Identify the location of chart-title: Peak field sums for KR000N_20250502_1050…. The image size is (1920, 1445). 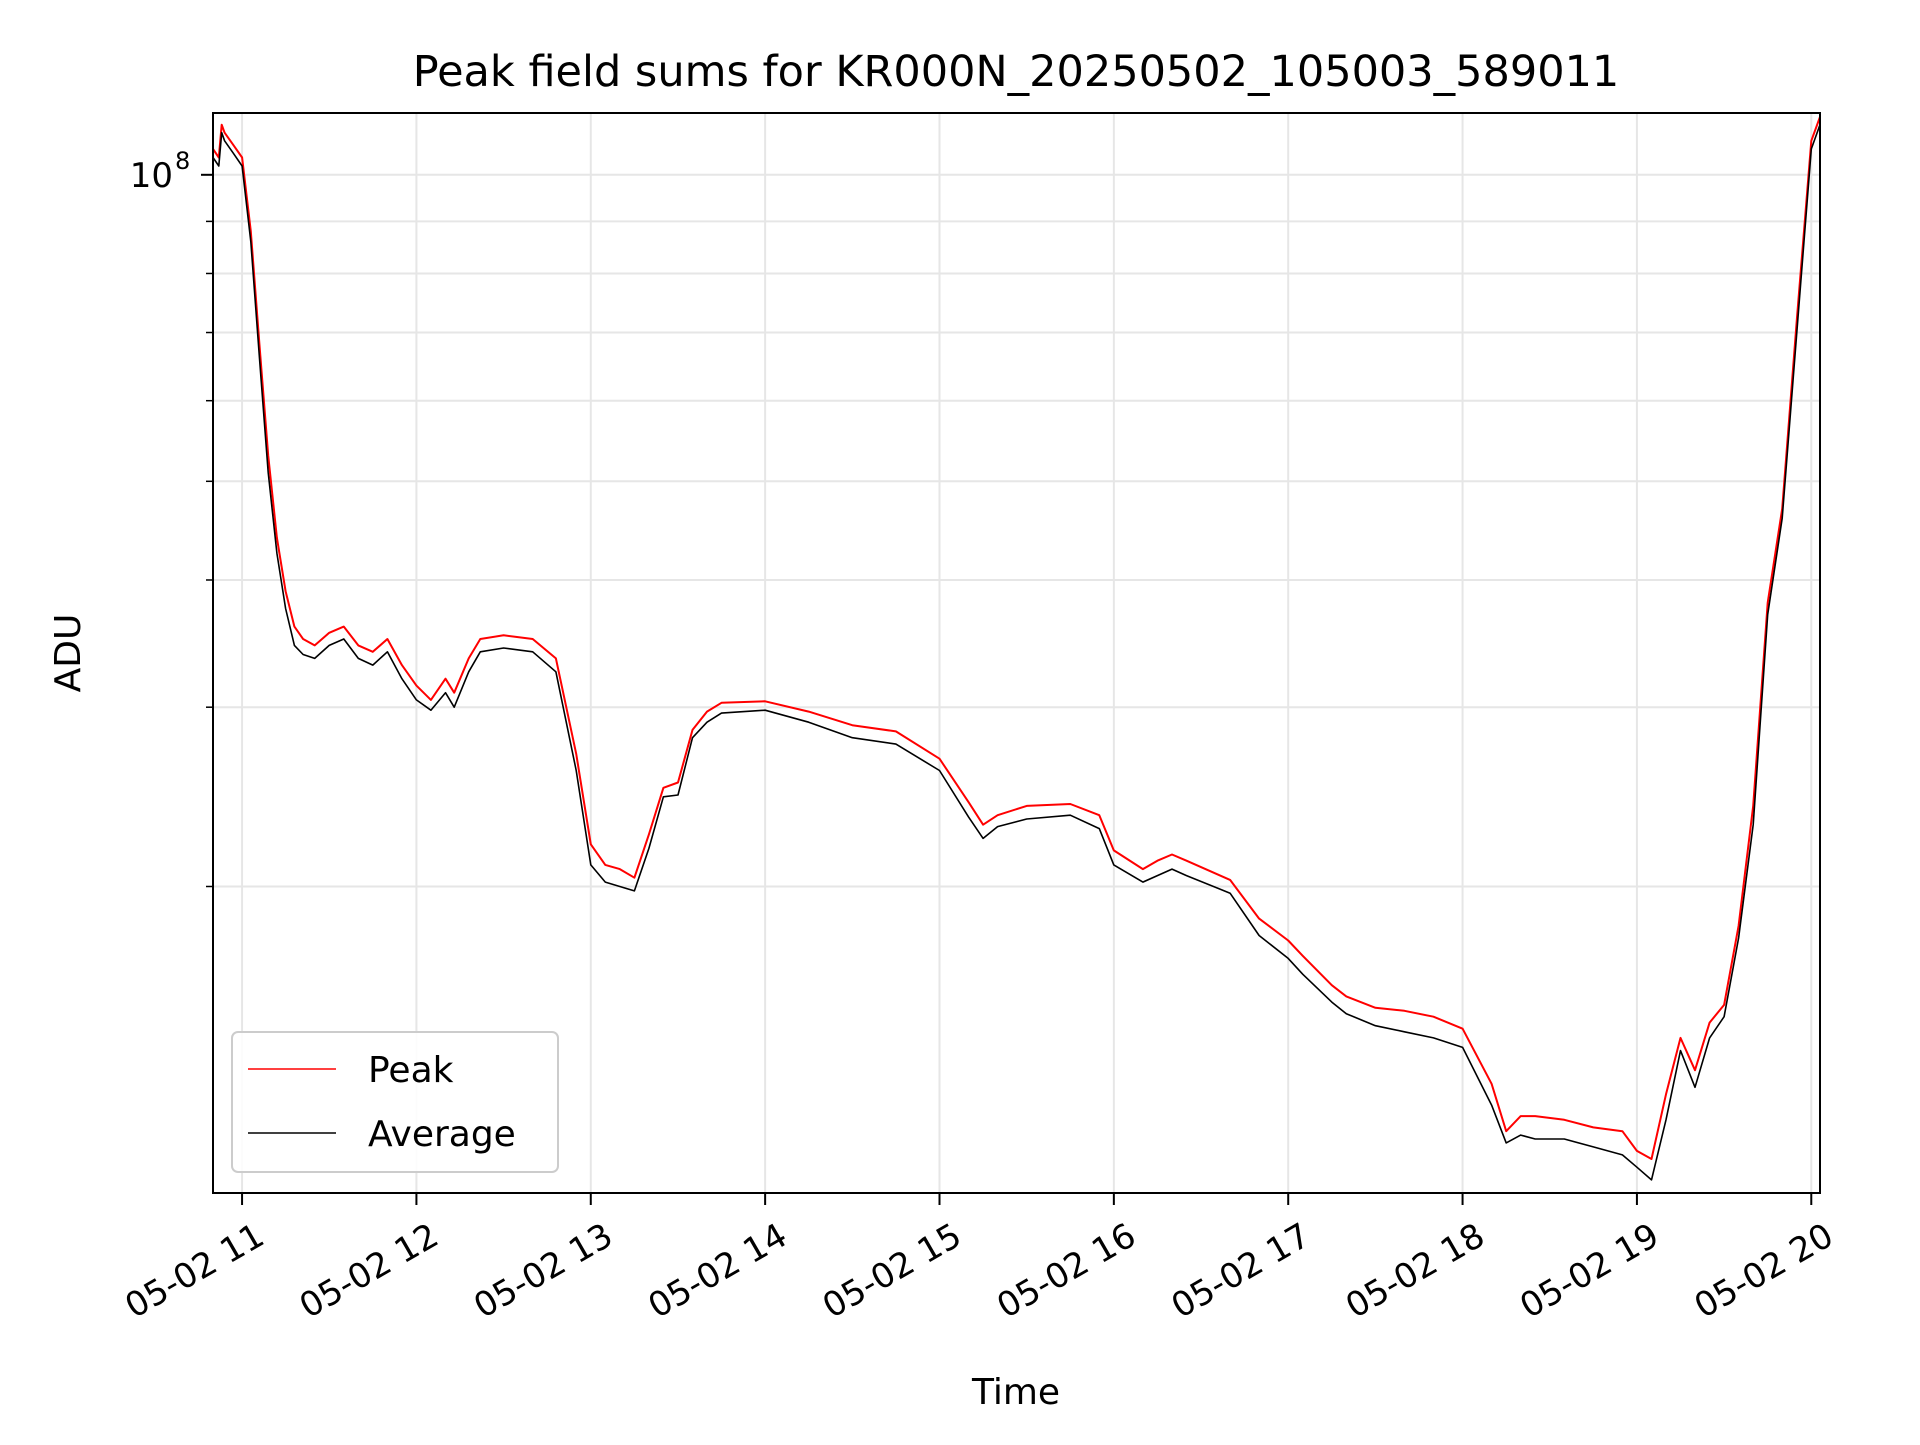
(1016, 72).